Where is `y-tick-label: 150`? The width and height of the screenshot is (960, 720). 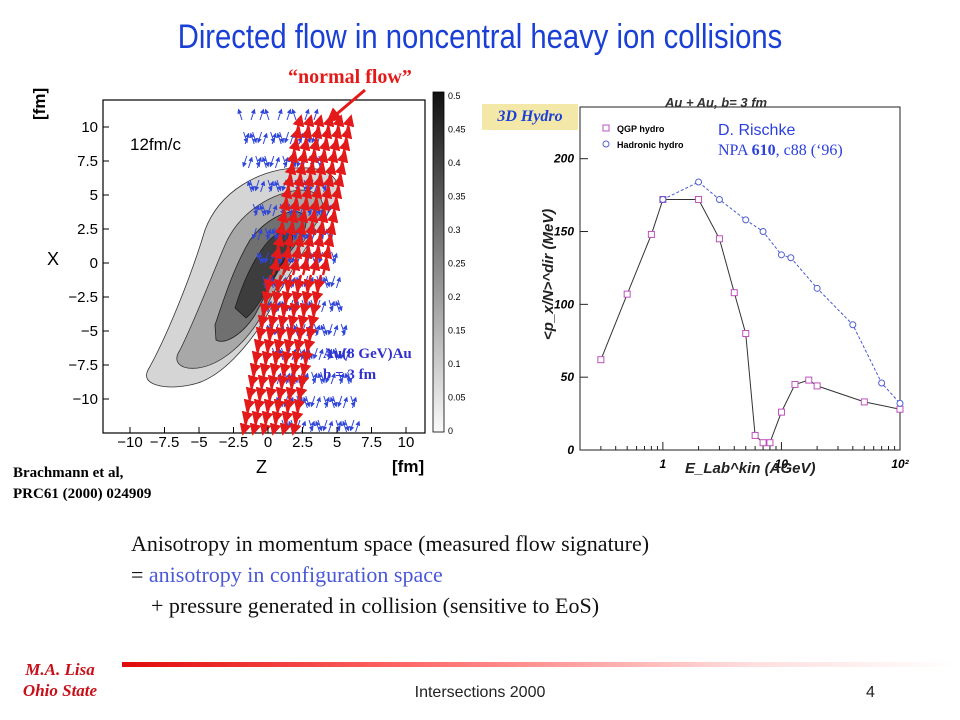 y-tick-label: 150 is located at coordinates (564, 232).